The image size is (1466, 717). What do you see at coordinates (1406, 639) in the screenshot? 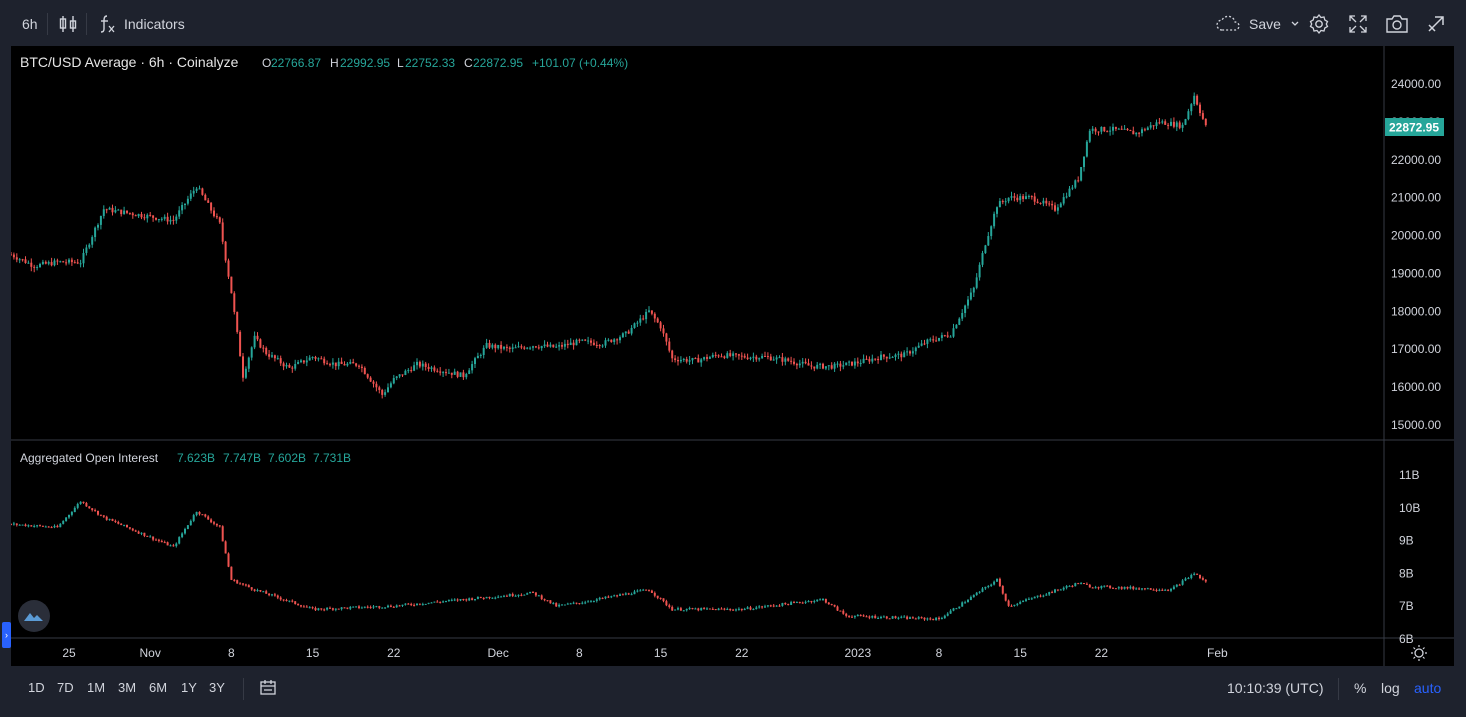
I see `oi-tick-label: 6B` at bounding box center [1406, 639].